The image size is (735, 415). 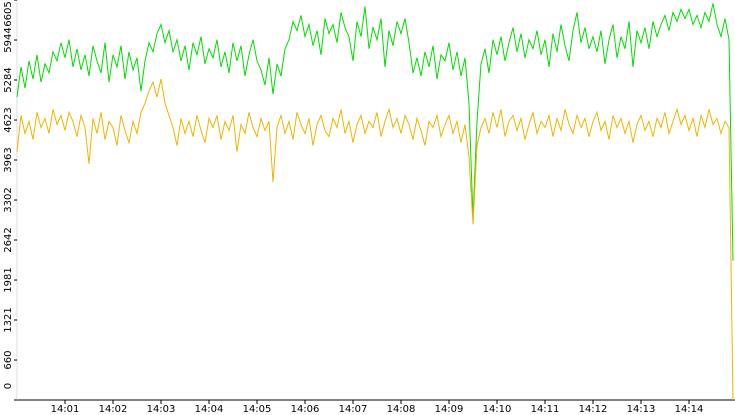 What do you see at coordinates (8, 386) in the screenshot?
I see `y-tick-label: 0` at bounding box center [8, 386].